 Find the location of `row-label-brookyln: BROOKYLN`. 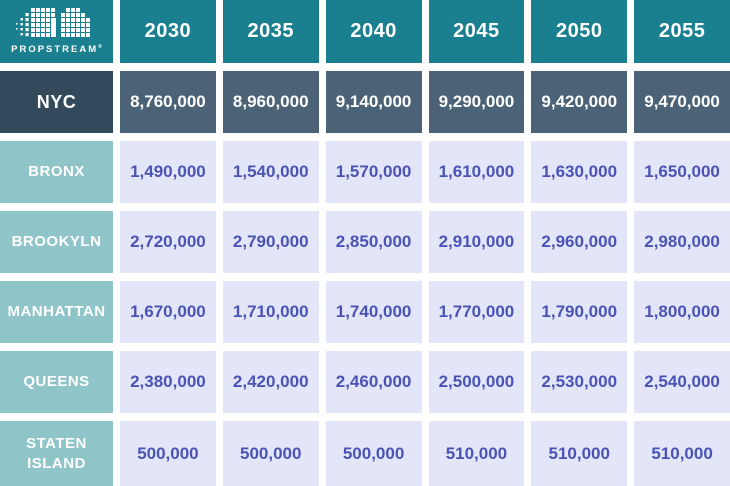

row-label-brookyln: BROOKYLN is located at coordinates (56, 242).